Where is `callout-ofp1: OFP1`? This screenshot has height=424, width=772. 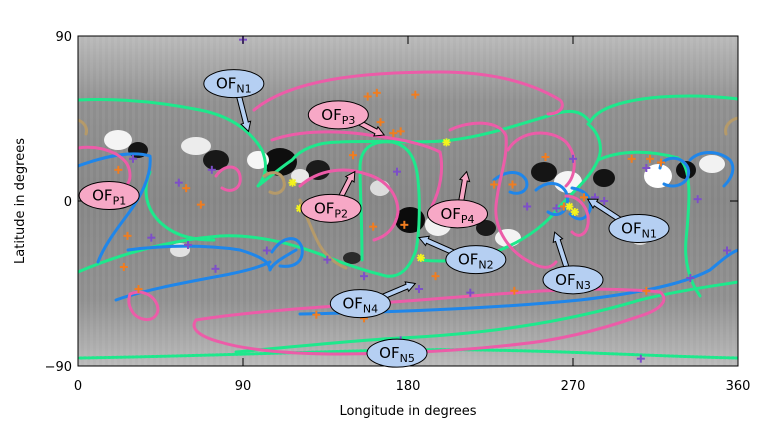 callout-ofp1: OFP1 is located at coordinates (109, 195).